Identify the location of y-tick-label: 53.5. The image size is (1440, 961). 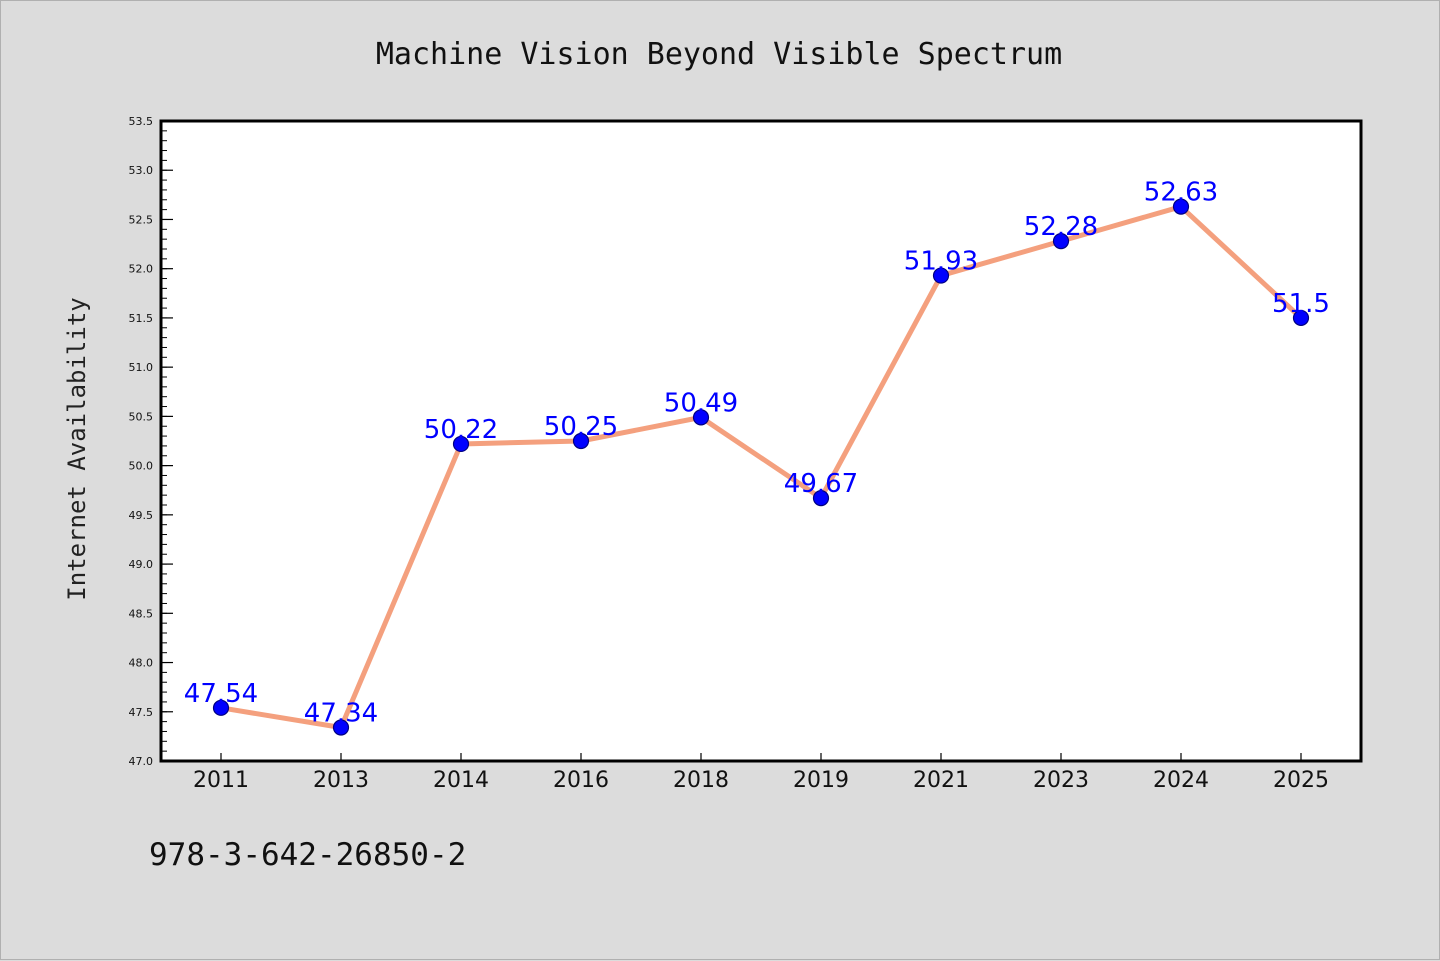
(141, 121).